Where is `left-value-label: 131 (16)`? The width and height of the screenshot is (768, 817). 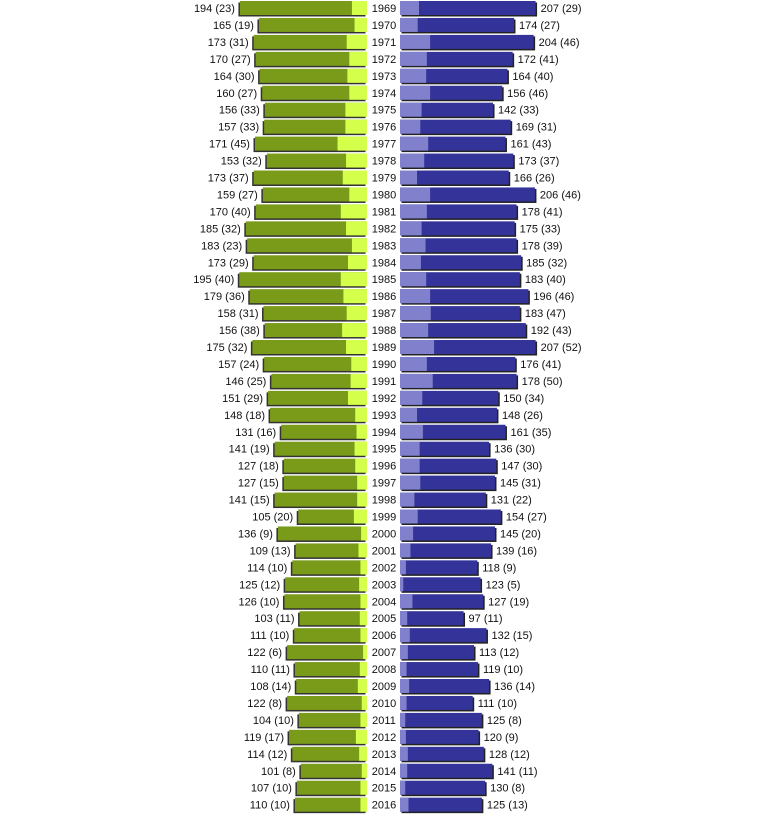 left-value-label: 131 (16) is located at coordinates (255, 433).